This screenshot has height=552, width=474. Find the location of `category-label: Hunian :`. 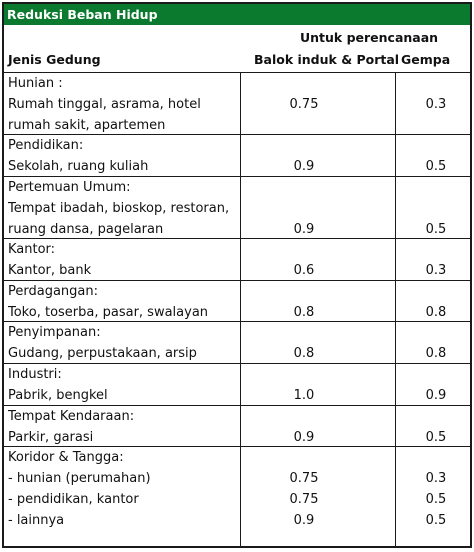

category-label: Hunian : is located at coordinates (35, 83).